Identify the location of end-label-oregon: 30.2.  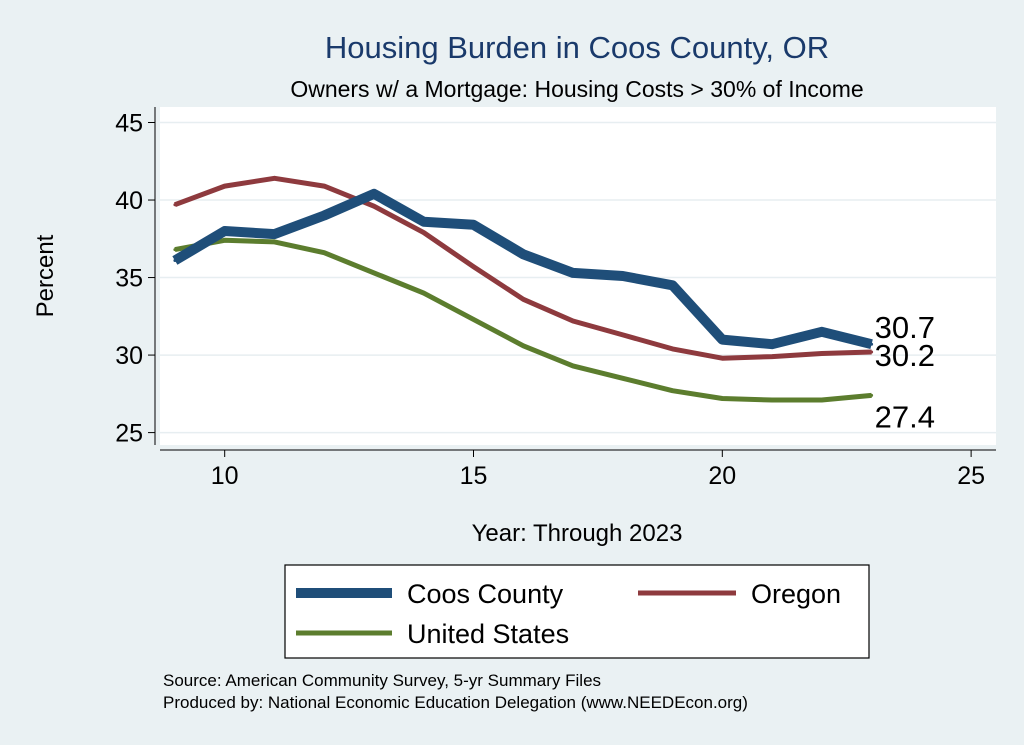
(905, 355).